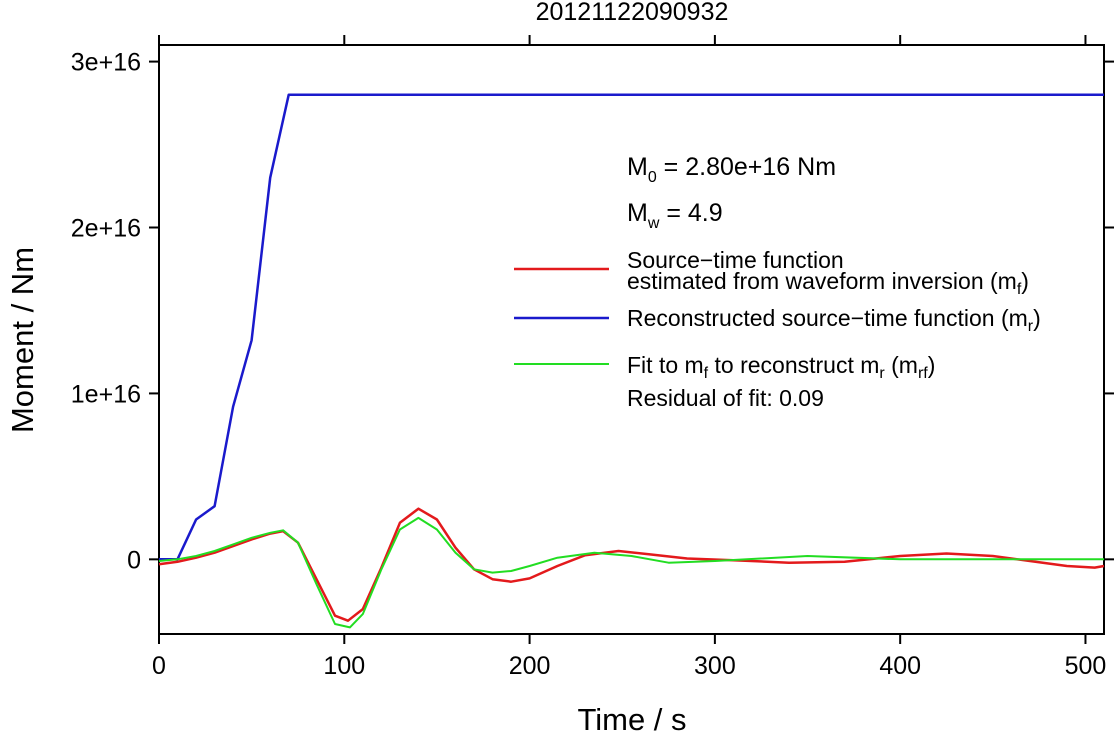 This screenshot has width=1117, height=734. I want to click on legend-label-red-line1: Source−time function, so click(735, 260).